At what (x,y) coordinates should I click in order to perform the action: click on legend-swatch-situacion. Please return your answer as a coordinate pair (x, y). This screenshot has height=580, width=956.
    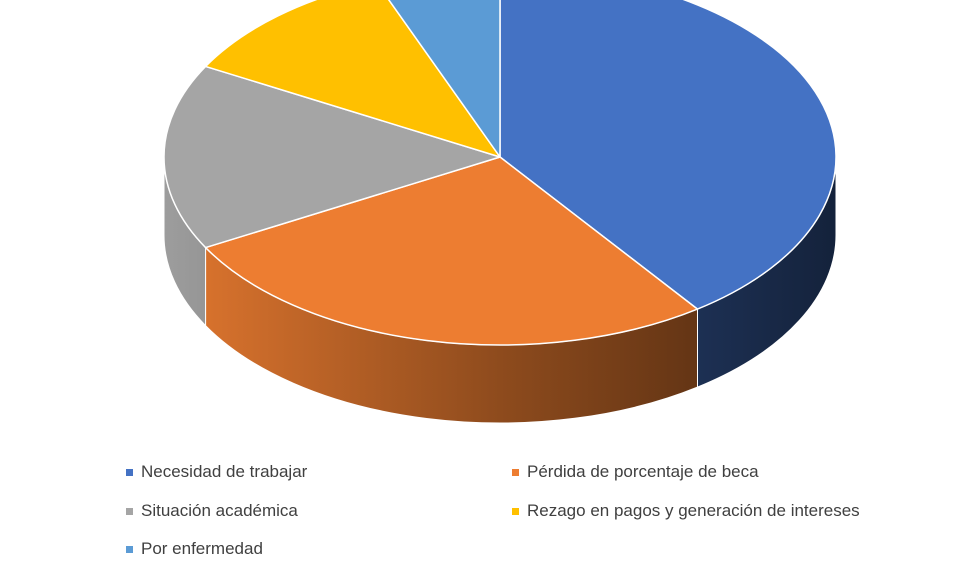
    Looking at the image, I should click on (129, 511).